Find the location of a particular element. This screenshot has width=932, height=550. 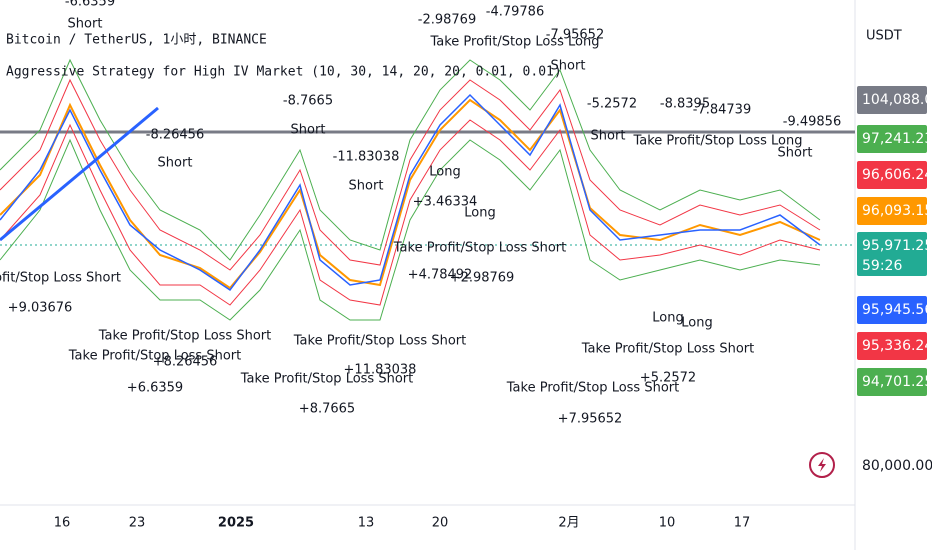

price-label: 94,701.25 is located at coordinates (897, 382).